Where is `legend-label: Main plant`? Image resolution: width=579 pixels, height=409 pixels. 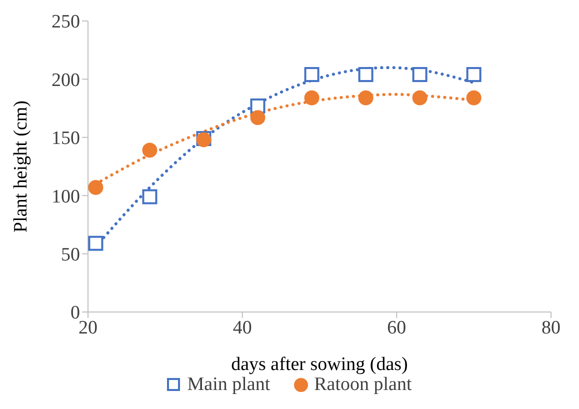 legend-label: Main plant is located at coordinates (228, 385).